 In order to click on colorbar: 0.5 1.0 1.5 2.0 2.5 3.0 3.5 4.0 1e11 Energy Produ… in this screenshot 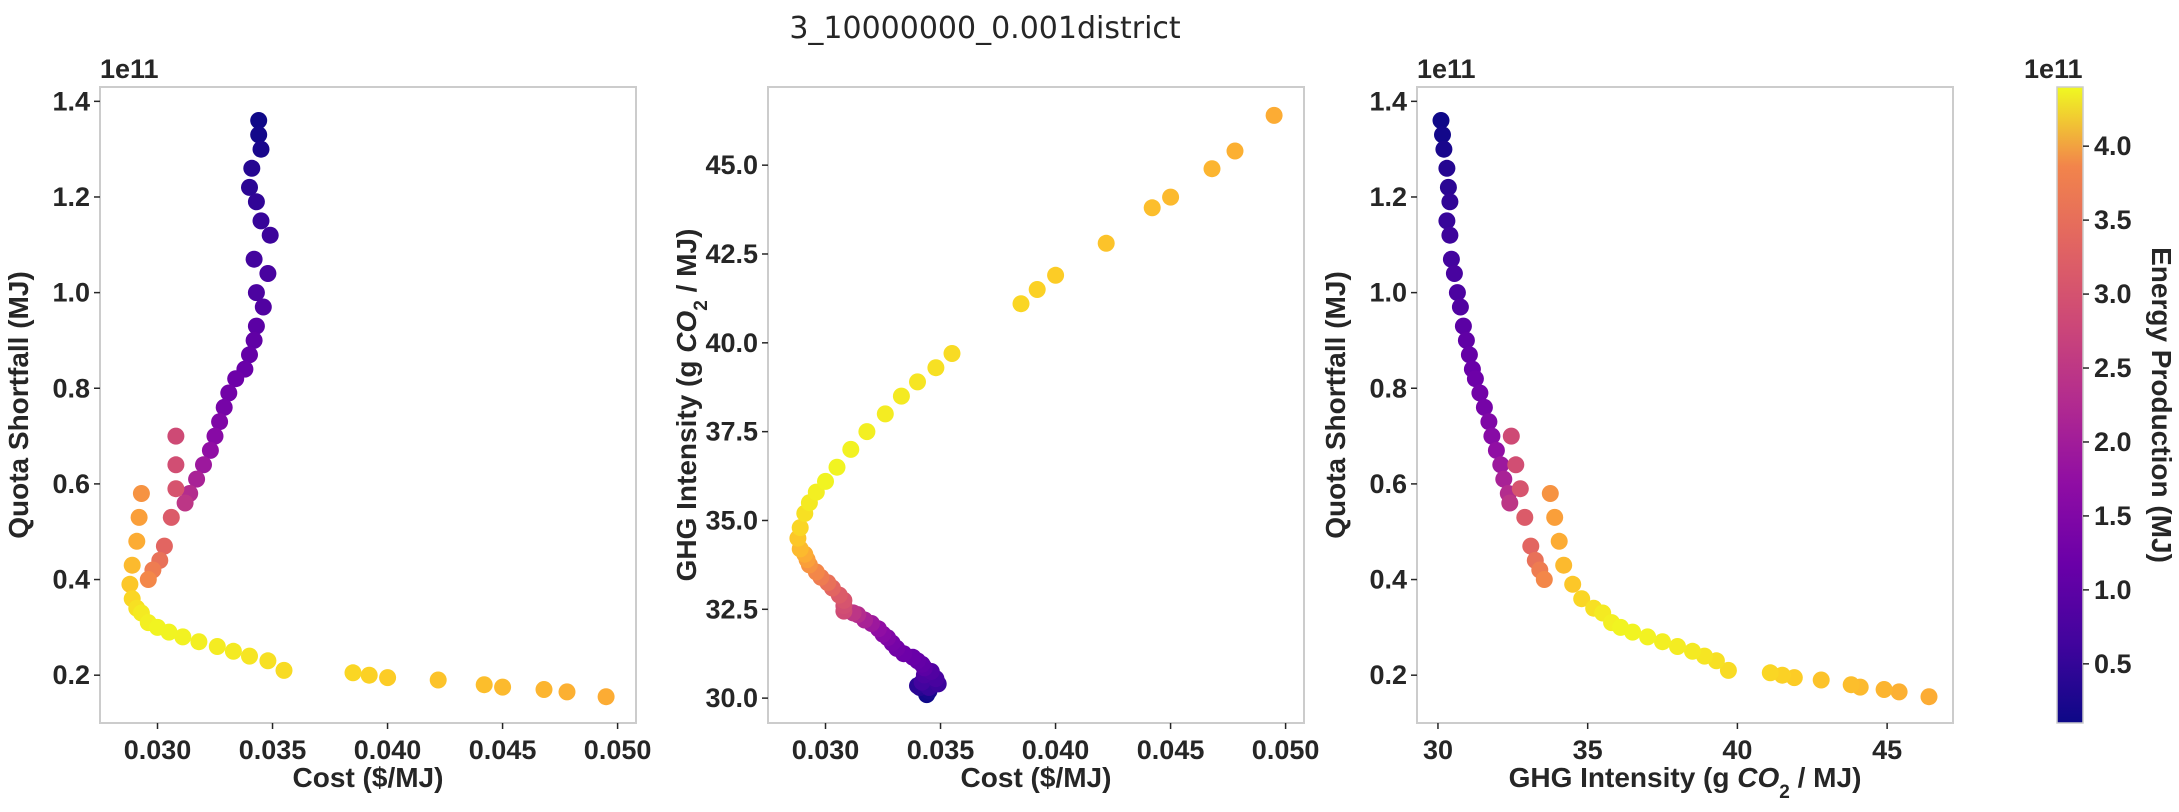, I will do `click(2100, 389)`.